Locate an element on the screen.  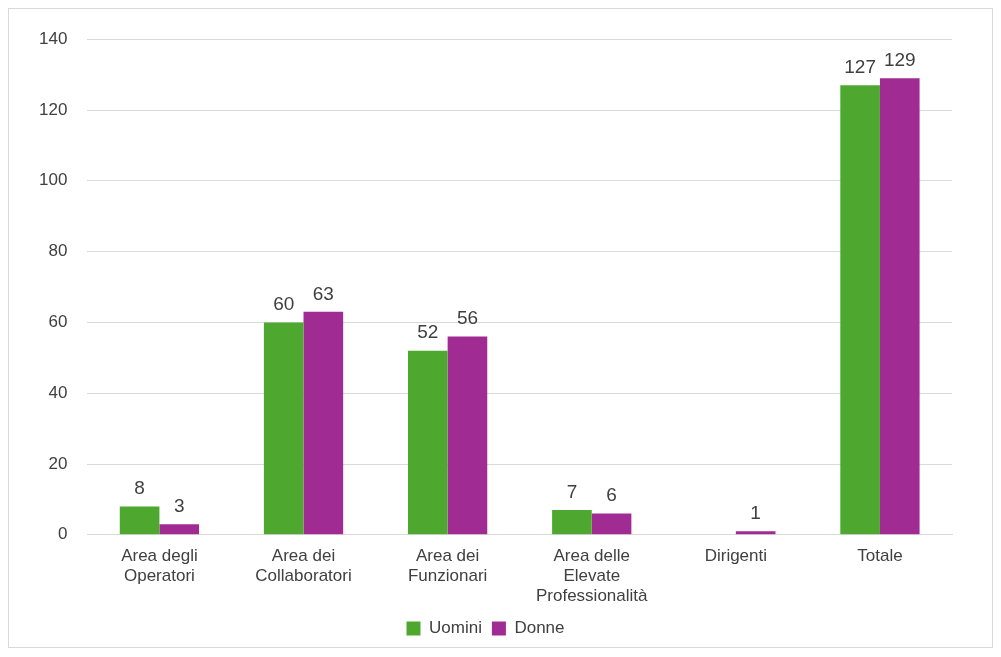
y-tick-label: 80 is located at coordinates (58, 251).